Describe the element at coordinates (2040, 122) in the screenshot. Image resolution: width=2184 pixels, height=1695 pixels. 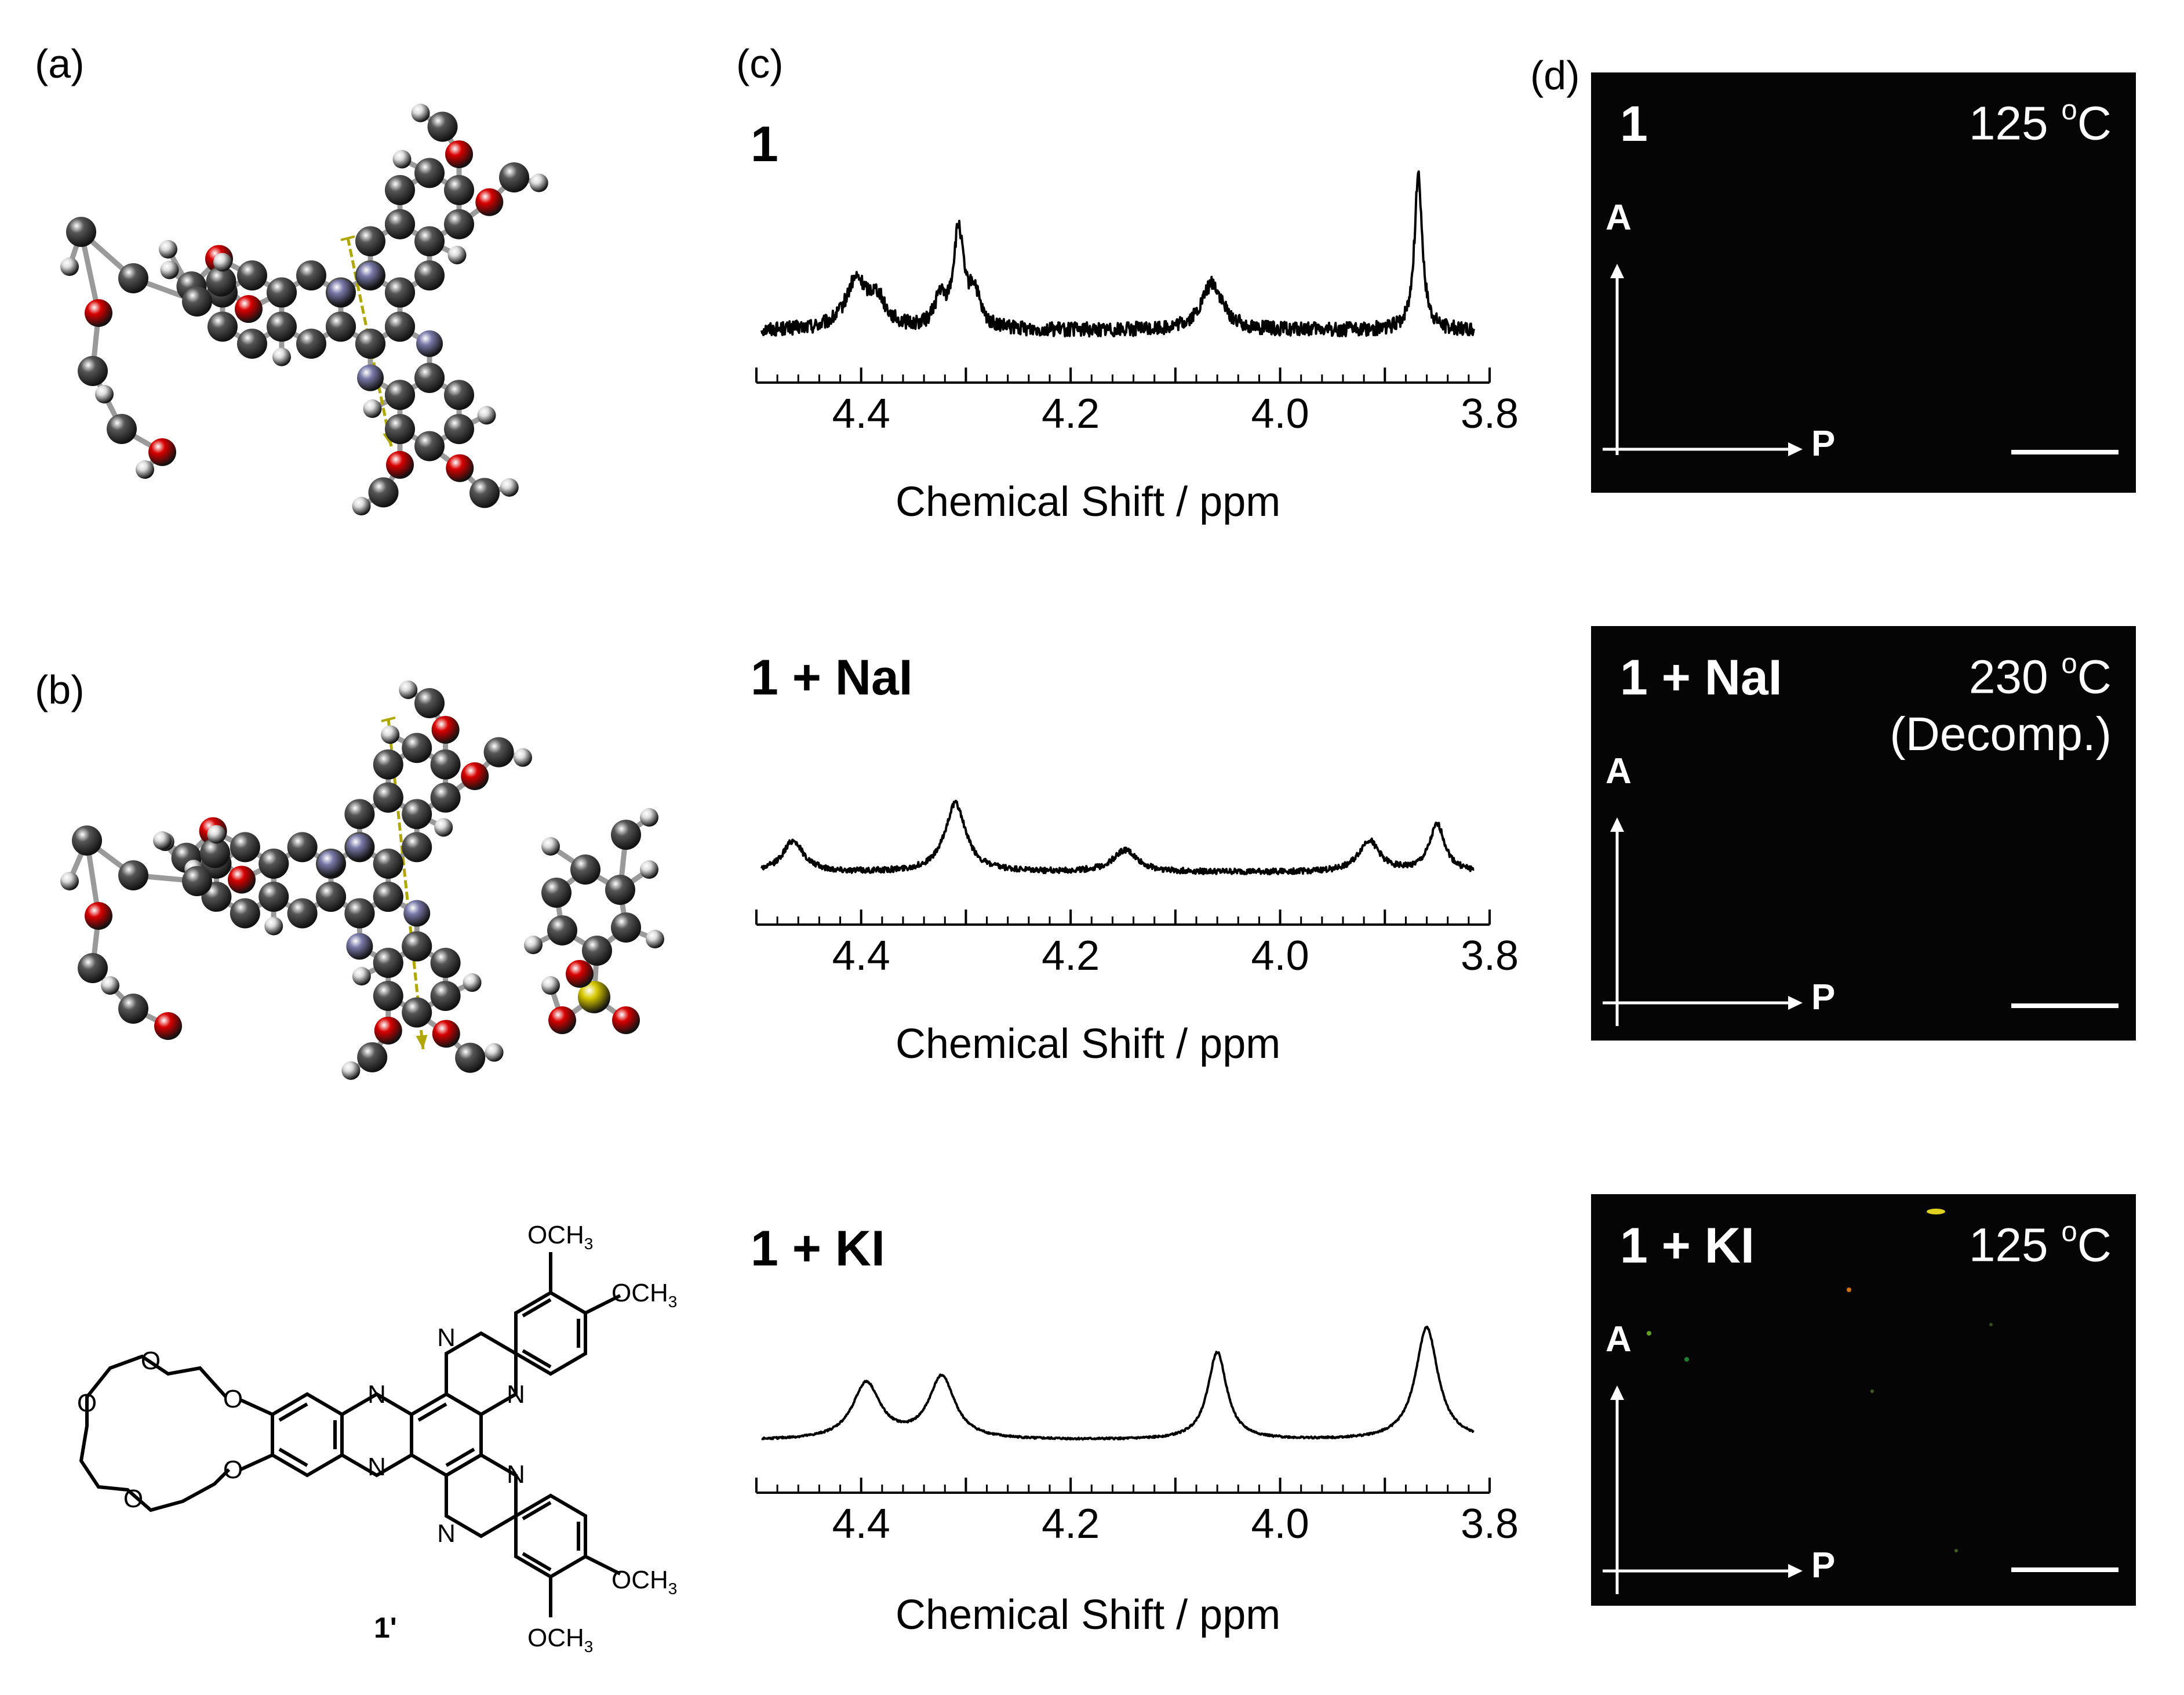
I see `pom-temperature: 125 oC` at that location.